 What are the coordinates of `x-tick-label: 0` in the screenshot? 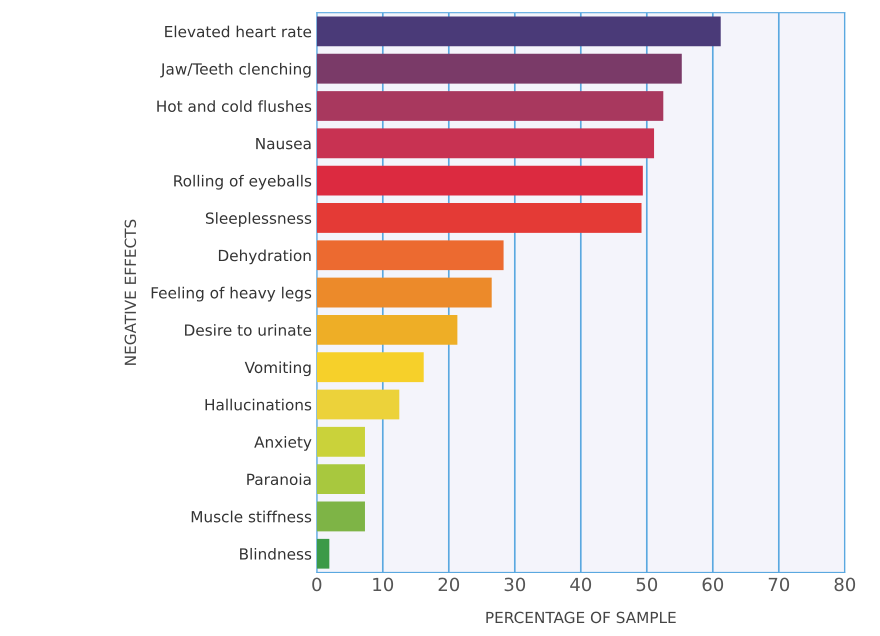 It's located at (317, 585).